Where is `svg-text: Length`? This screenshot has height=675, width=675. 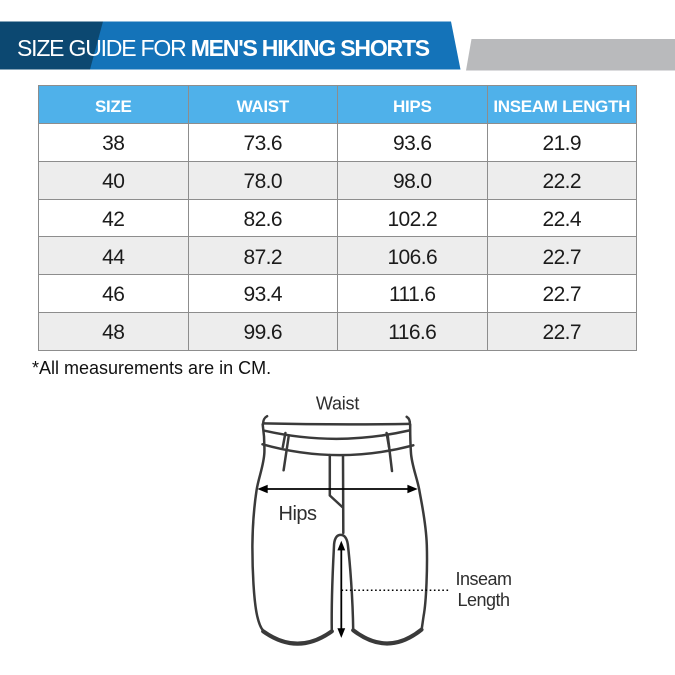 svg-text: Length is located at coordinates (483, 600).